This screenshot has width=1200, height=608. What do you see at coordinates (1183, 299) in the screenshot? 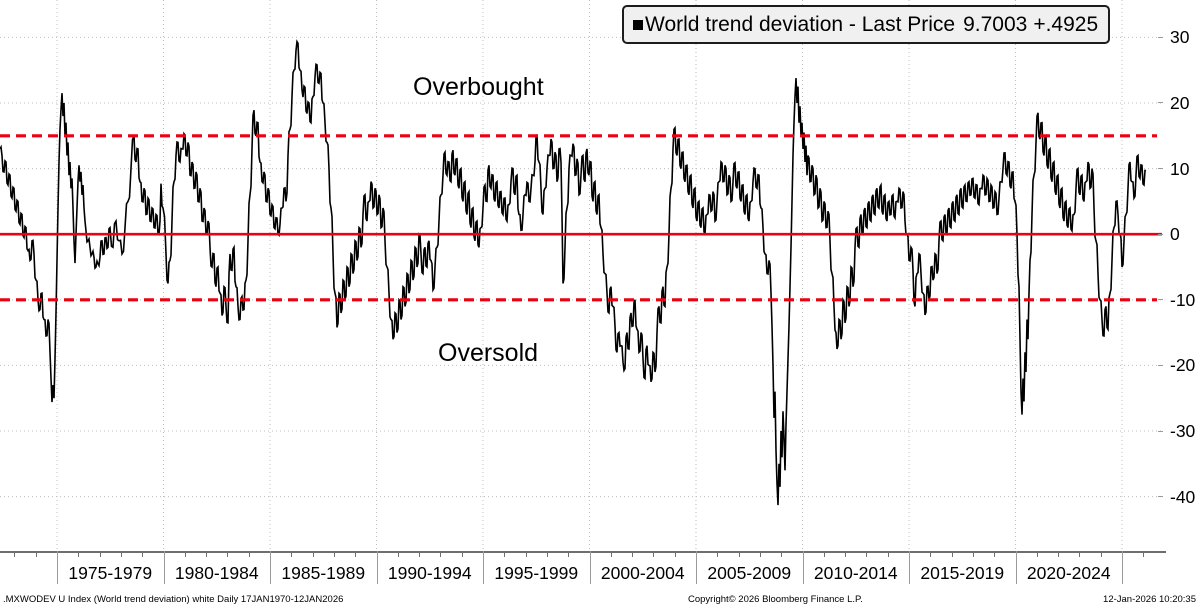
I see `y-axis-label: -10` at bounding box center [1183, 299].